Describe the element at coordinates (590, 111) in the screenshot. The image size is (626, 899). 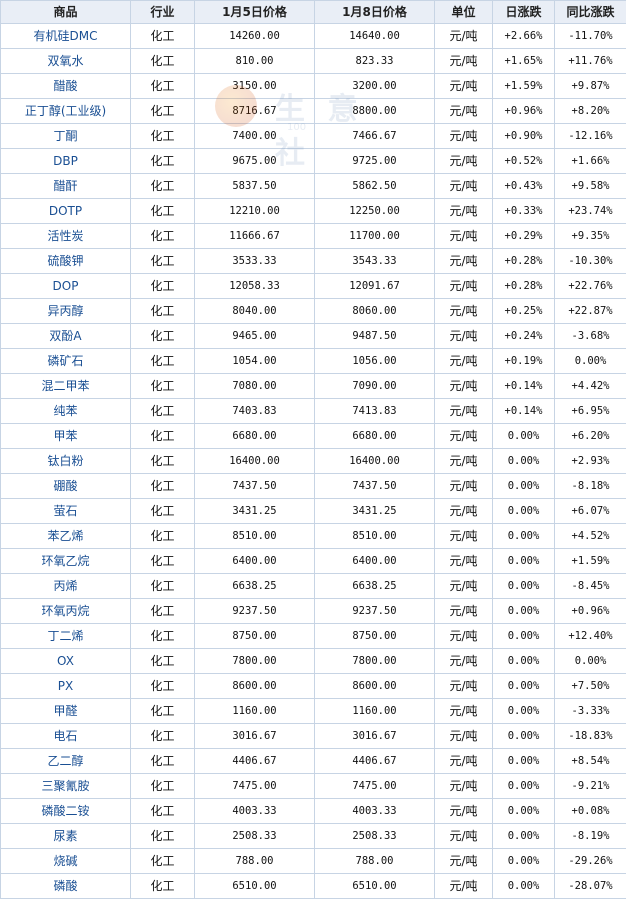
I see `cell-yoy-change: +8.20%` at that location.